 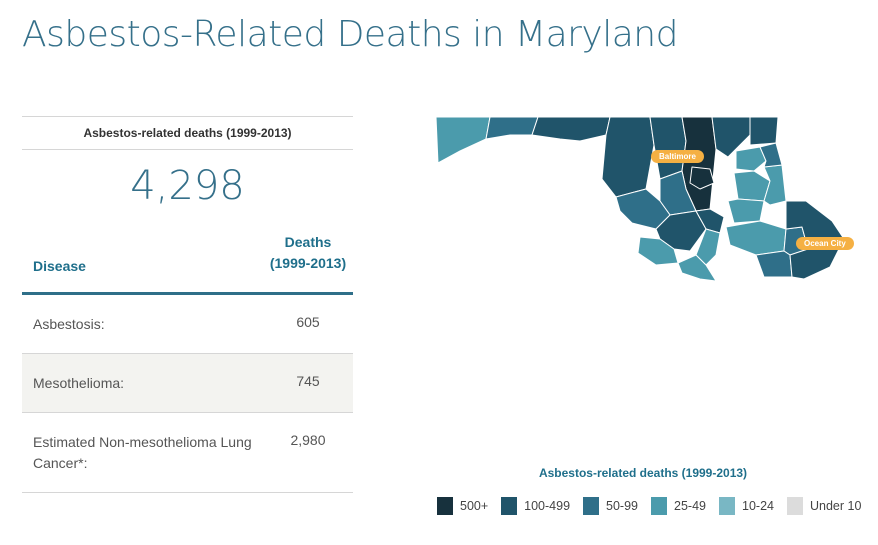 I want to click on deaths-value-mesothelioma: 745, so click(x=308, y=383).